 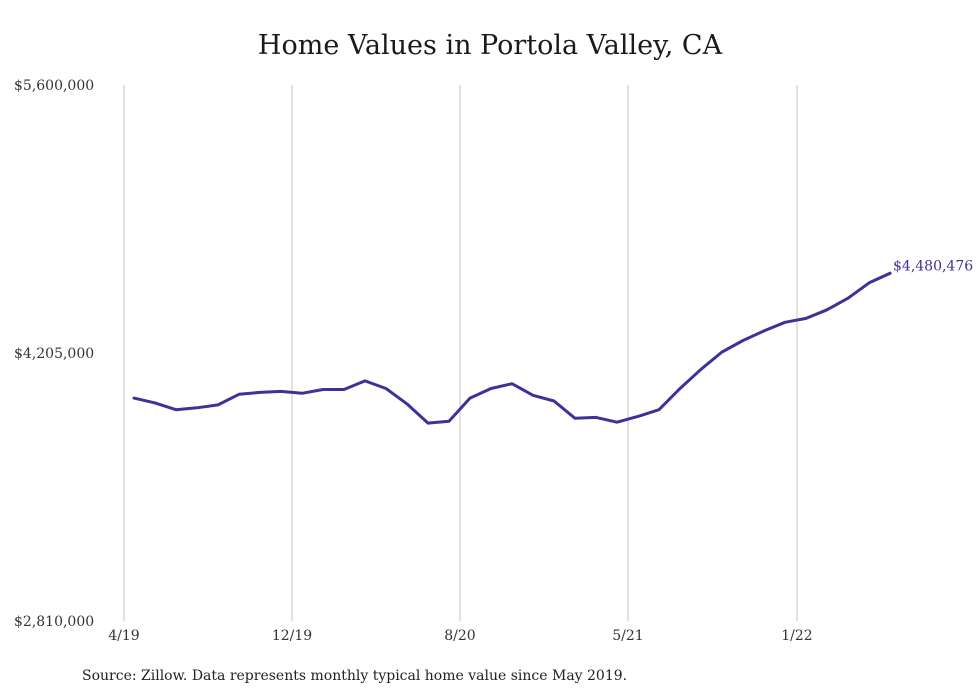 What do you see at coordinates (54, 622) in the screenshot?
I see `y-tick-label: $2,810,000` at bounding box center [54, 622].